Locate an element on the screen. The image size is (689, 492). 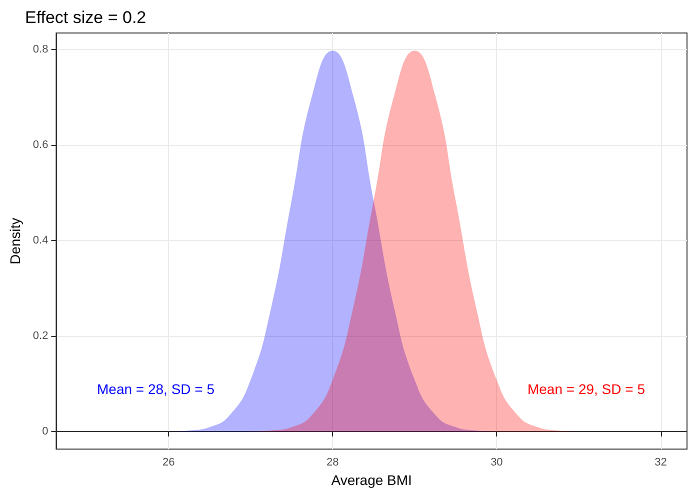
y-axis-title: Density is located at coordinates (15, 241).